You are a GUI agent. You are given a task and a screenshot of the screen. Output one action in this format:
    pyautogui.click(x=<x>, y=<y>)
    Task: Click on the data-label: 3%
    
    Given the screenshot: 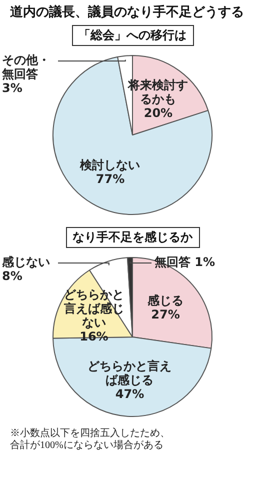 What is the action you would take?
    pyautogui.click(x=12, y=88)
    